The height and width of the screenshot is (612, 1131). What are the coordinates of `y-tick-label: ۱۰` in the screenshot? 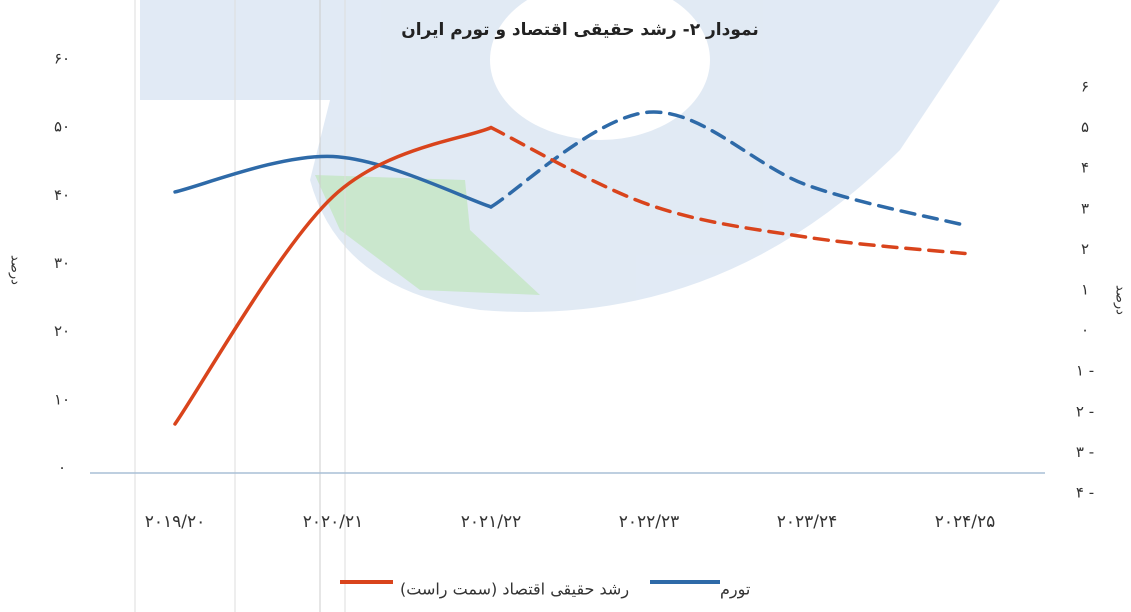 It's located at (62, 399).